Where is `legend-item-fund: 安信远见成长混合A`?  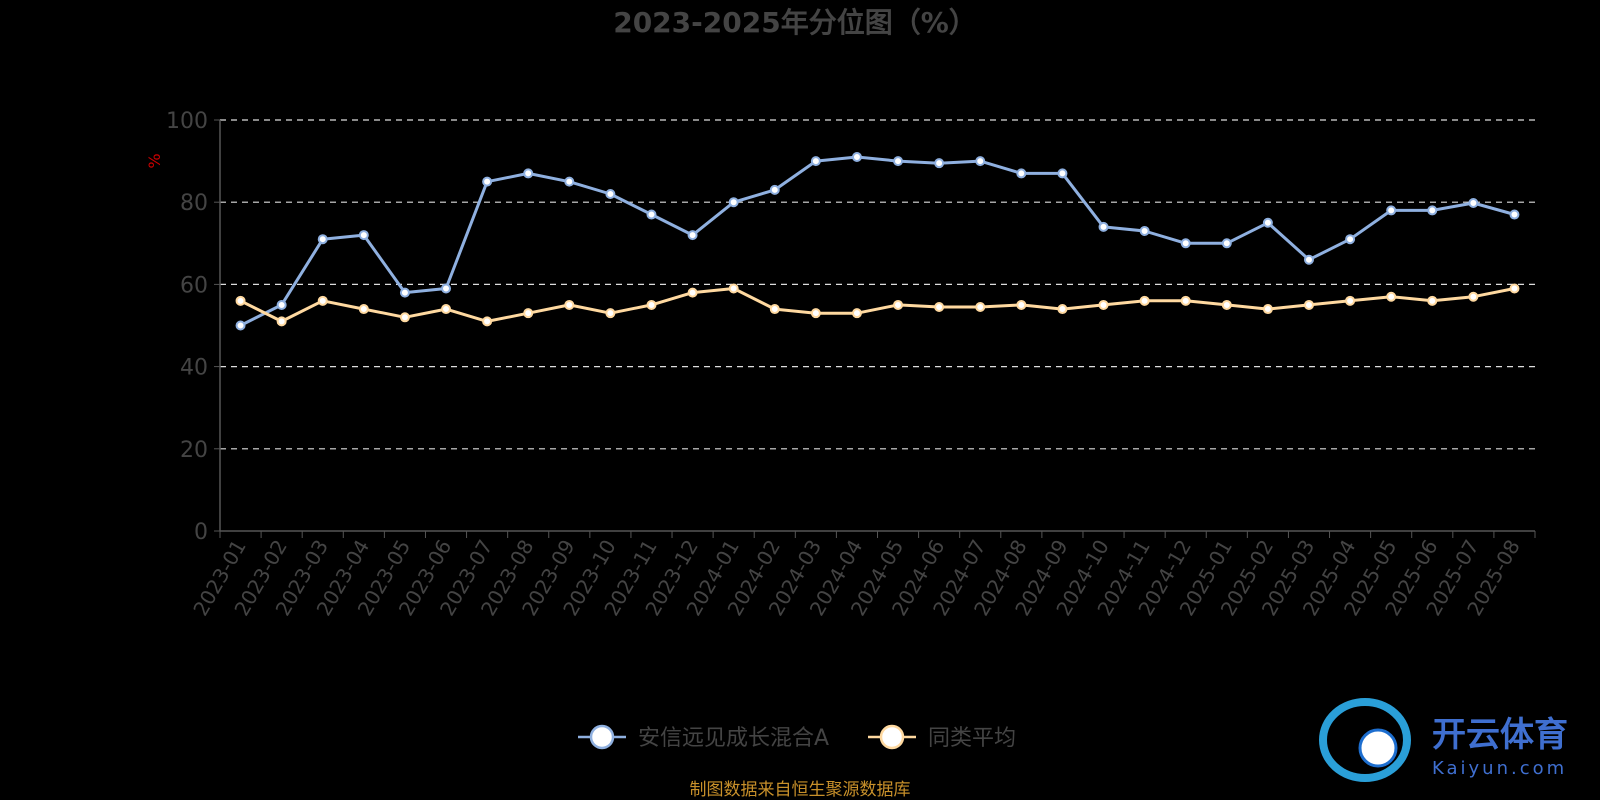 legend-item-fund: 安信远见成长混合A is located at coordinates (703, 737).